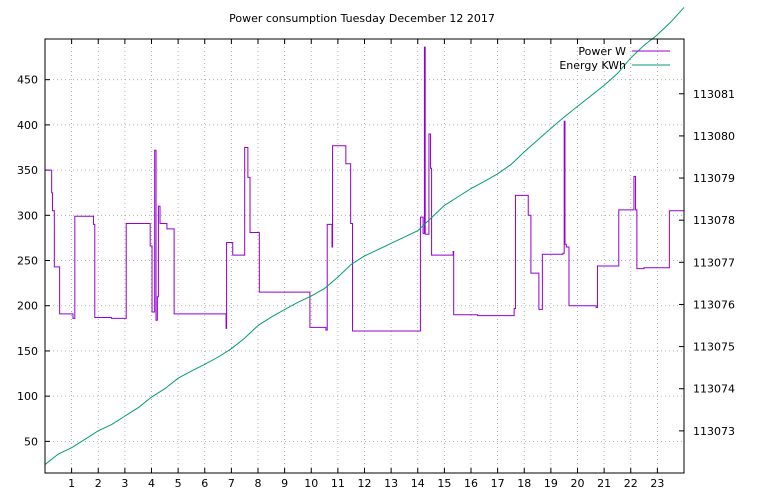 This screenshot has height=500, width=768. I want to click on y2-tick-label: 113081, so click(714, 94).